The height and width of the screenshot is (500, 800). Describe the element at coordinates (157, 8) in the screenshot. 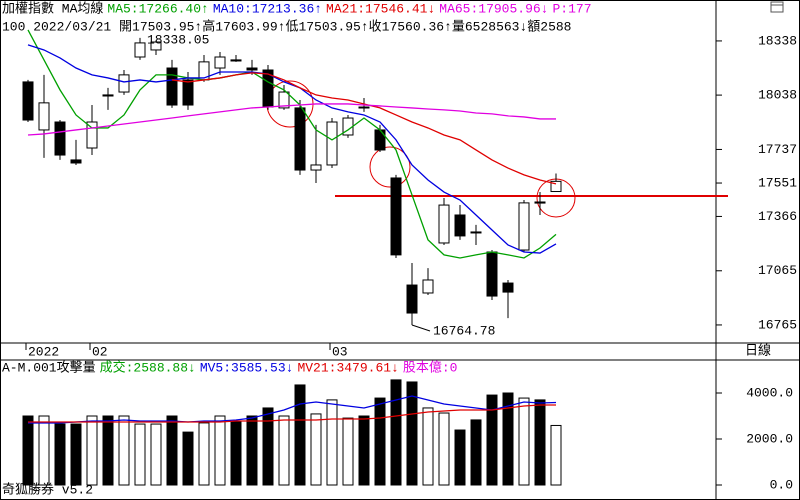

I see `header-text: MA5:17266.40↑` at that location.